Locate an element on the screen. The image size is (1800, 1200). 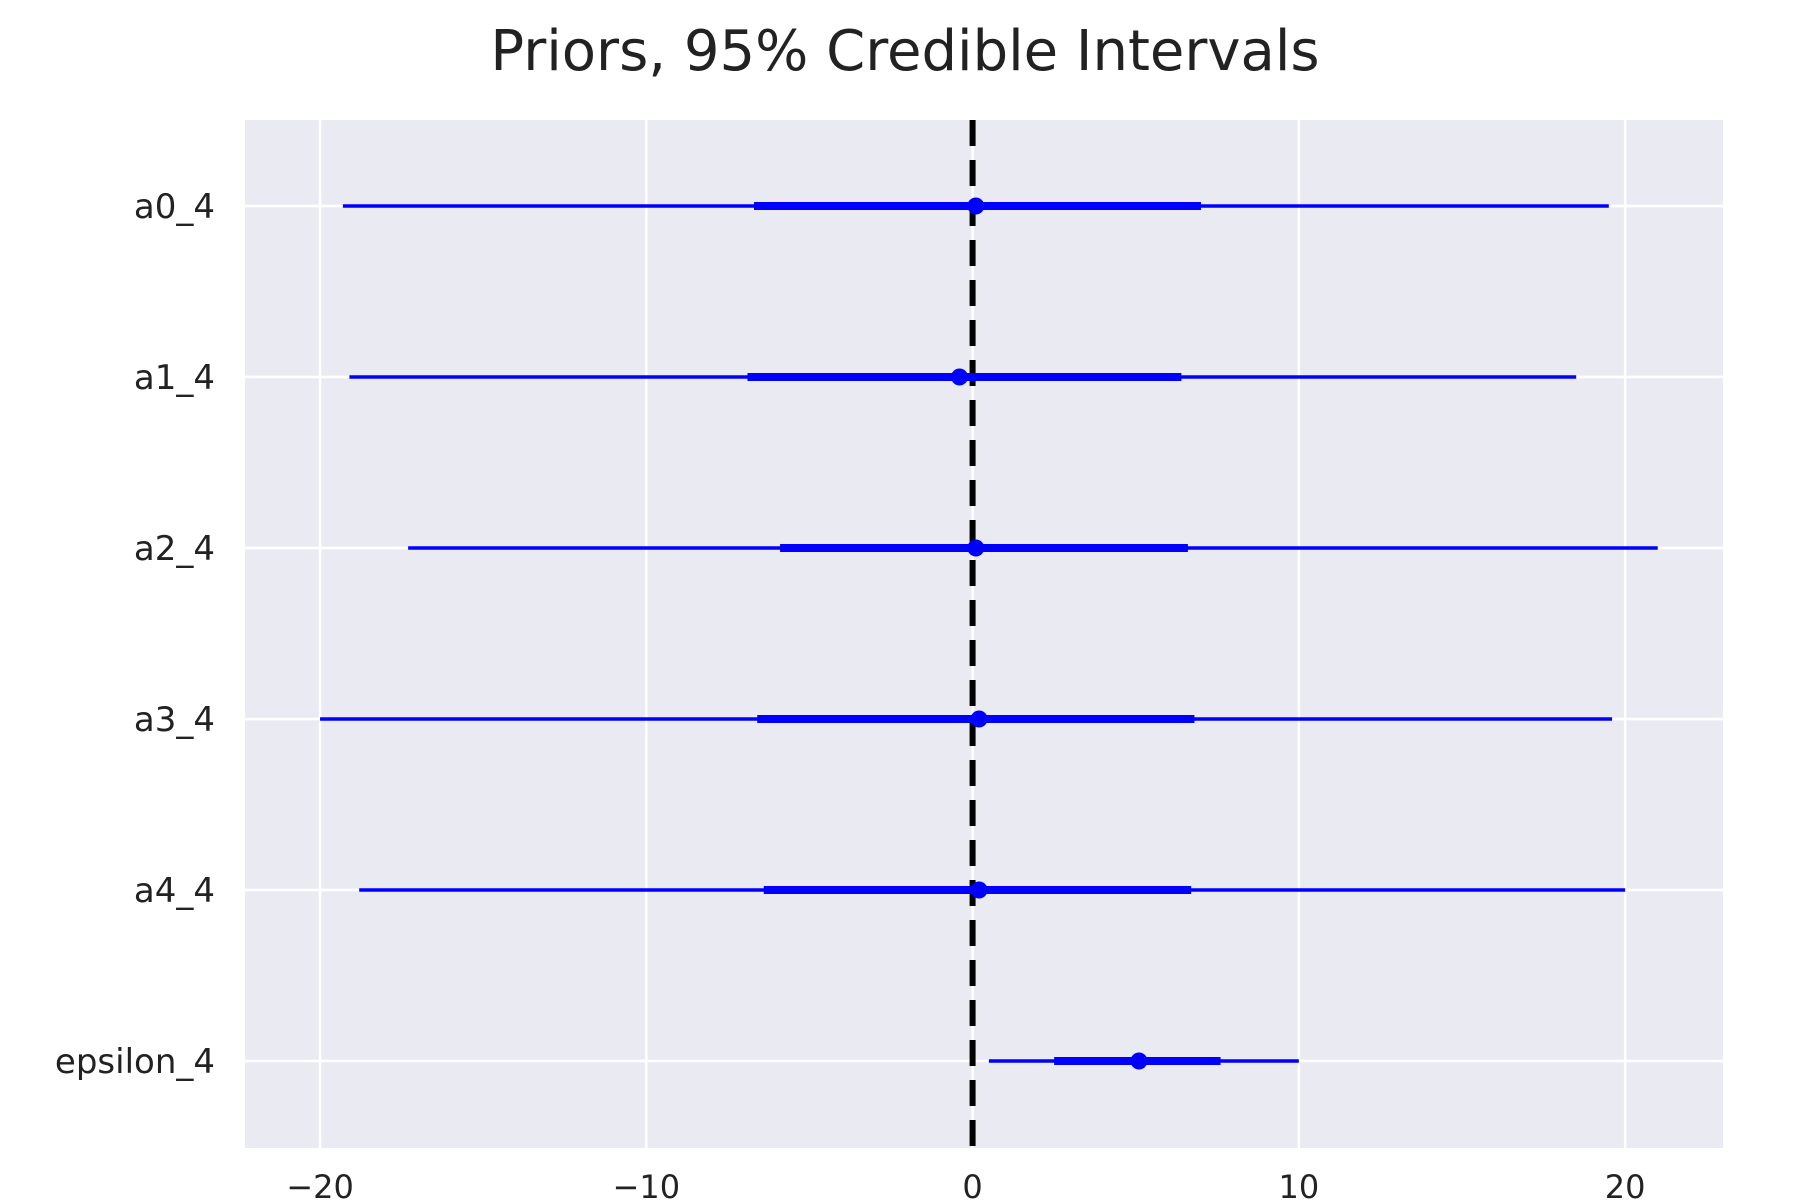
x-tick-label: −10 is located at coordinates (647, 1184).